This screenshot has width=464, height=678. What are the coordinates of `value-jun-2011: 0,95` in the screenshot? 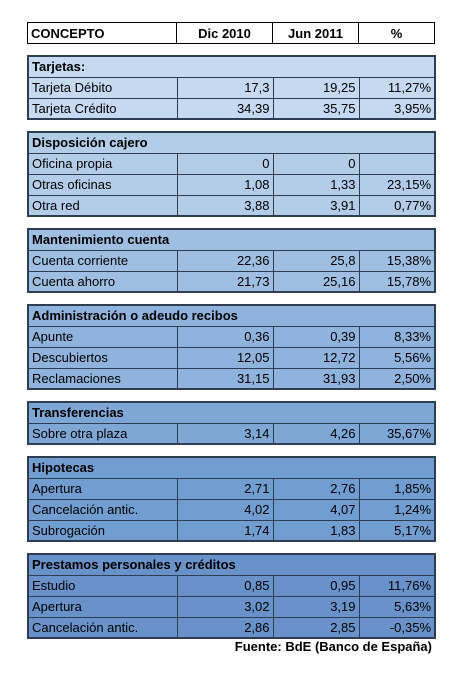 It's located at (316, 585).